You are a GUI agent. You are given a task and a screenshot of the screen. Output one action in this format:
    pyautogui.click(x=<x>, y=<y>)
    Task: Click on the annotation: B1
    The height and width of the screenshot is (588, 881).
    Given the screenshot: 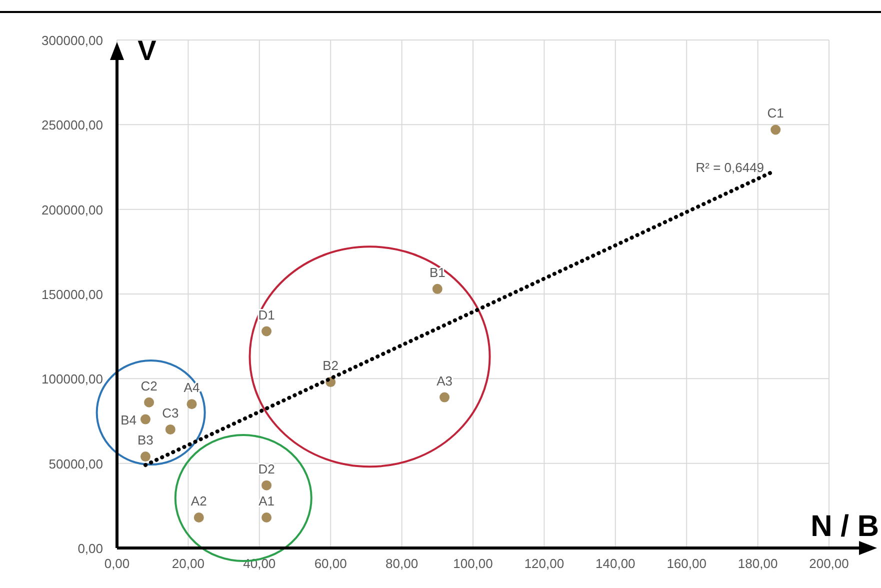 What is the action you would take?
    pyautogui.click(x=437, y=272)
    